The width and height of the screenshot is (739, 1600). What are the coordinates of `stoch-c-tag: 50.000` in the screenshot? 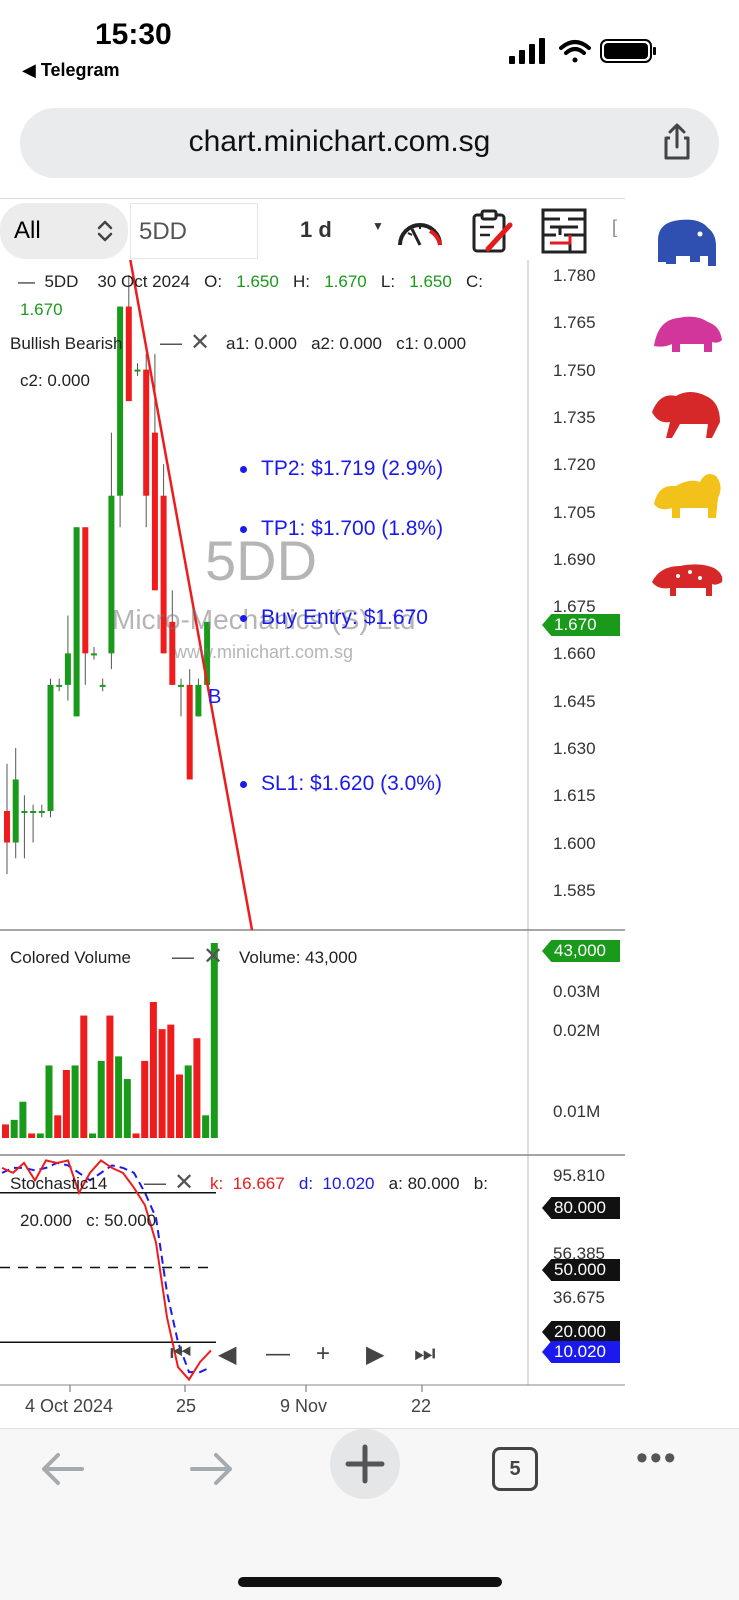 It's located at (581, 1270).